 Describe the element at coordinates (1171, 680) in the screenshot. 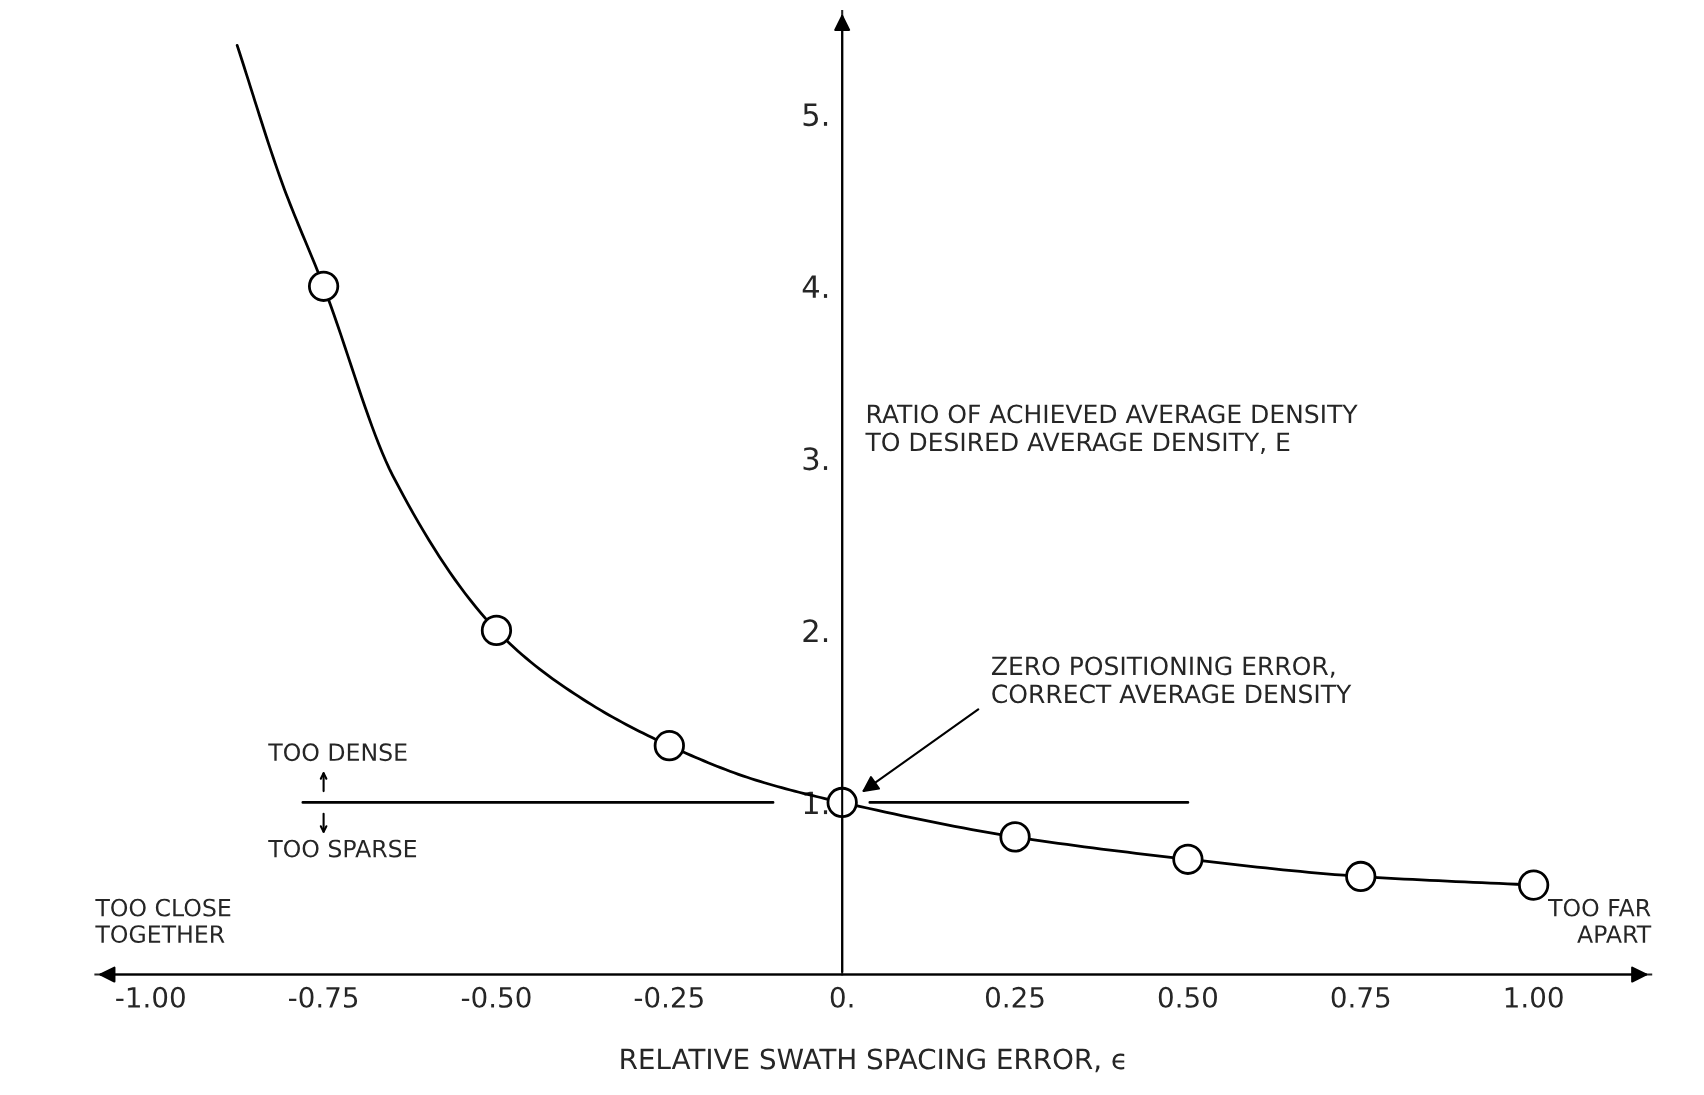

I see `annotation: ZERO POSITIONING ERROR, CORRECT AVERAGE DENSITY` at that location.